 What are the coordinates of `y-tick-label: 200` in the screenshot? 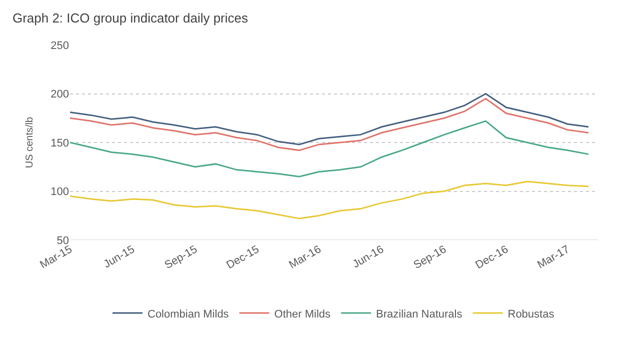 It's located at (59, 94).